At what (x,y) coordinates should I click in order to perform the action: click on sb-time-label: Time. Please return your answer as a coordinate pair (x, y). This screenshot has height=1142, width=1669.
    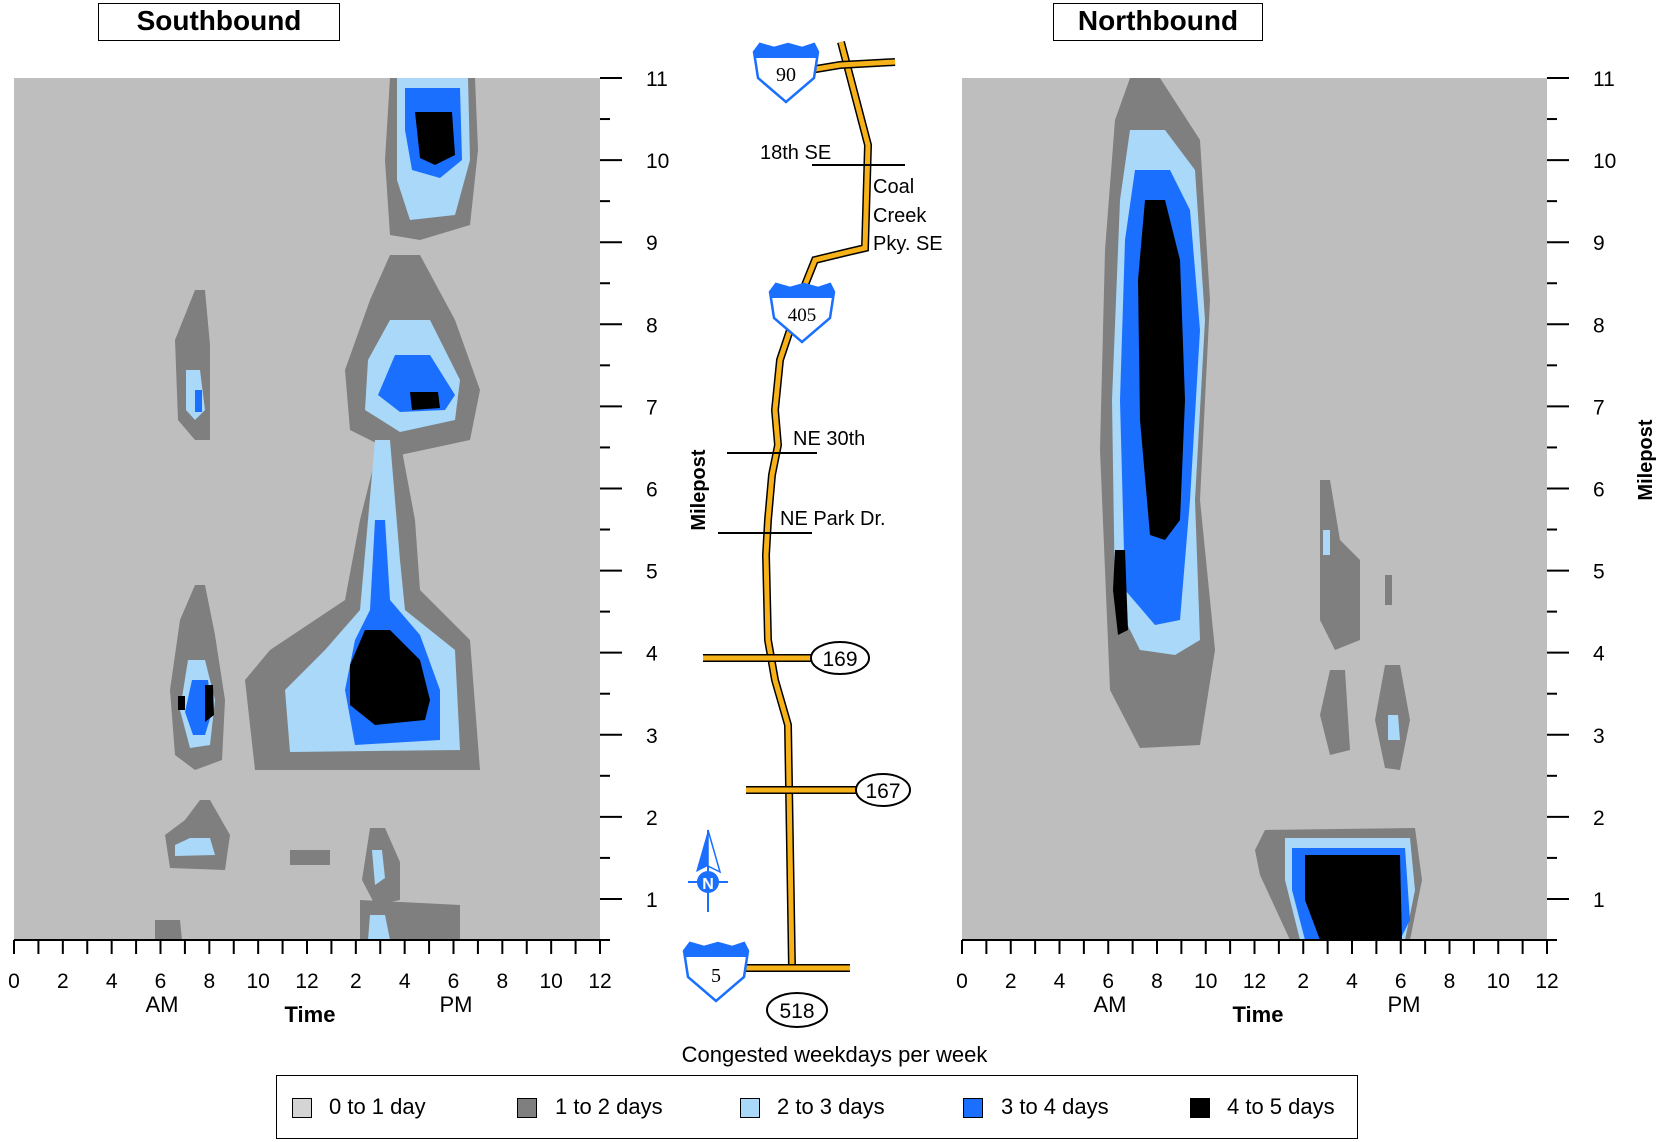
    Looking at the image, I should click on (310, 1014).